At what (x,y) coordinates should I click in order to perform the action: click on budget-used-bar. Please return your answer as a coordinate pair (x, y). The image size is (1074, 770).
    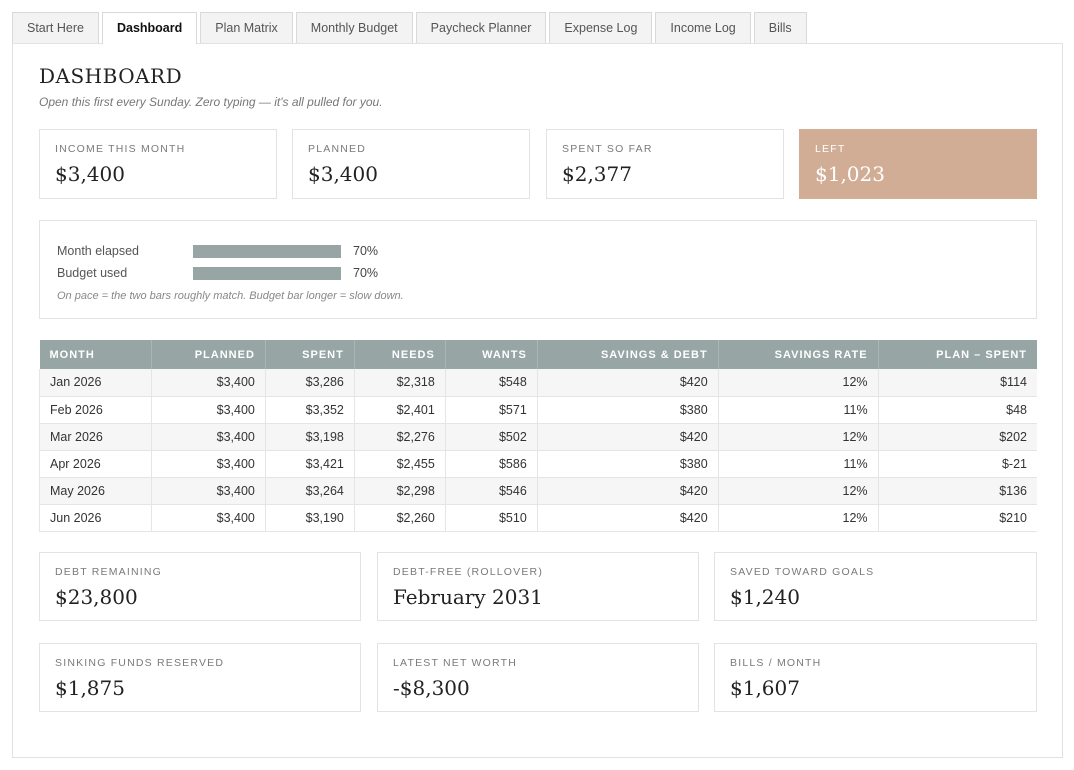
    Looking at the image, I should click on (299, 273).